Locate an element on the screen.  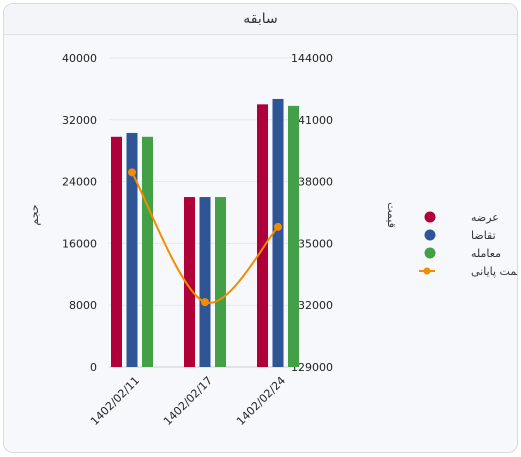
right-tick-label: 138000 is located at coordinates (312, 182).